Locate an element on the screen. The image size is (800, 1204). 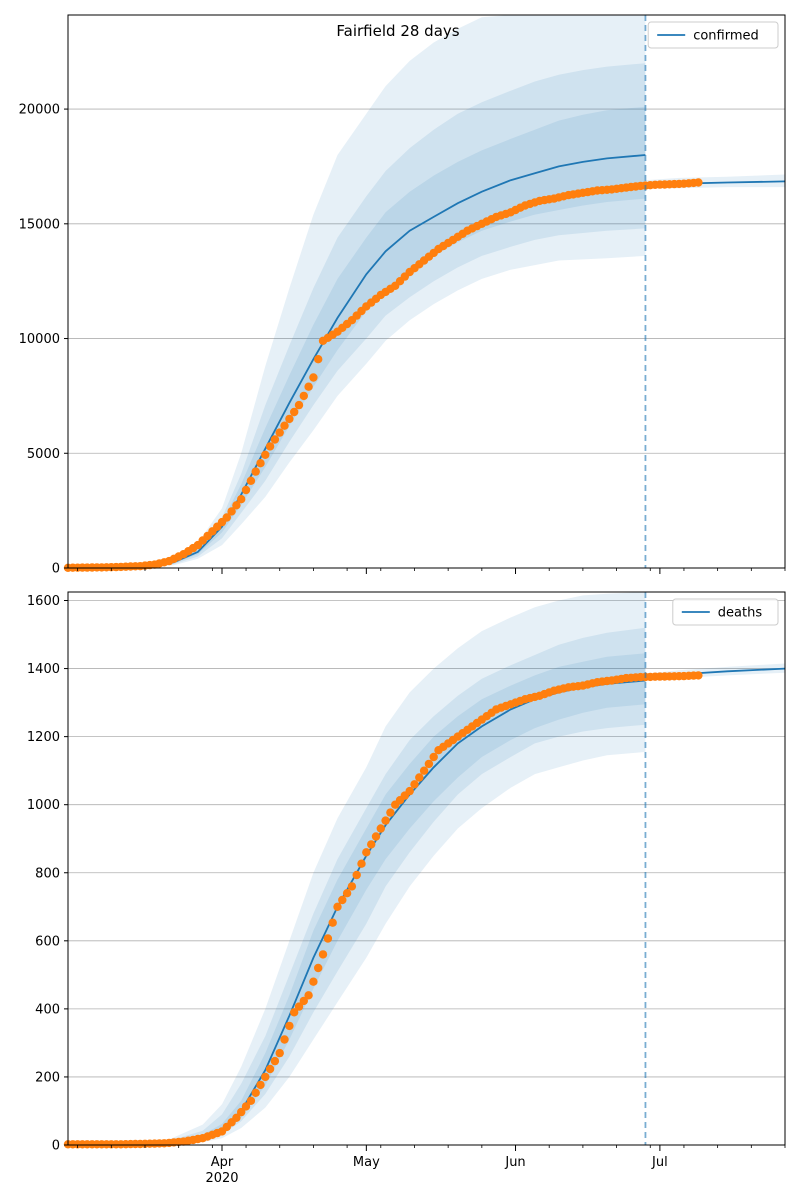
y-tick-label: 1000 is located at coordinates (43, 805).